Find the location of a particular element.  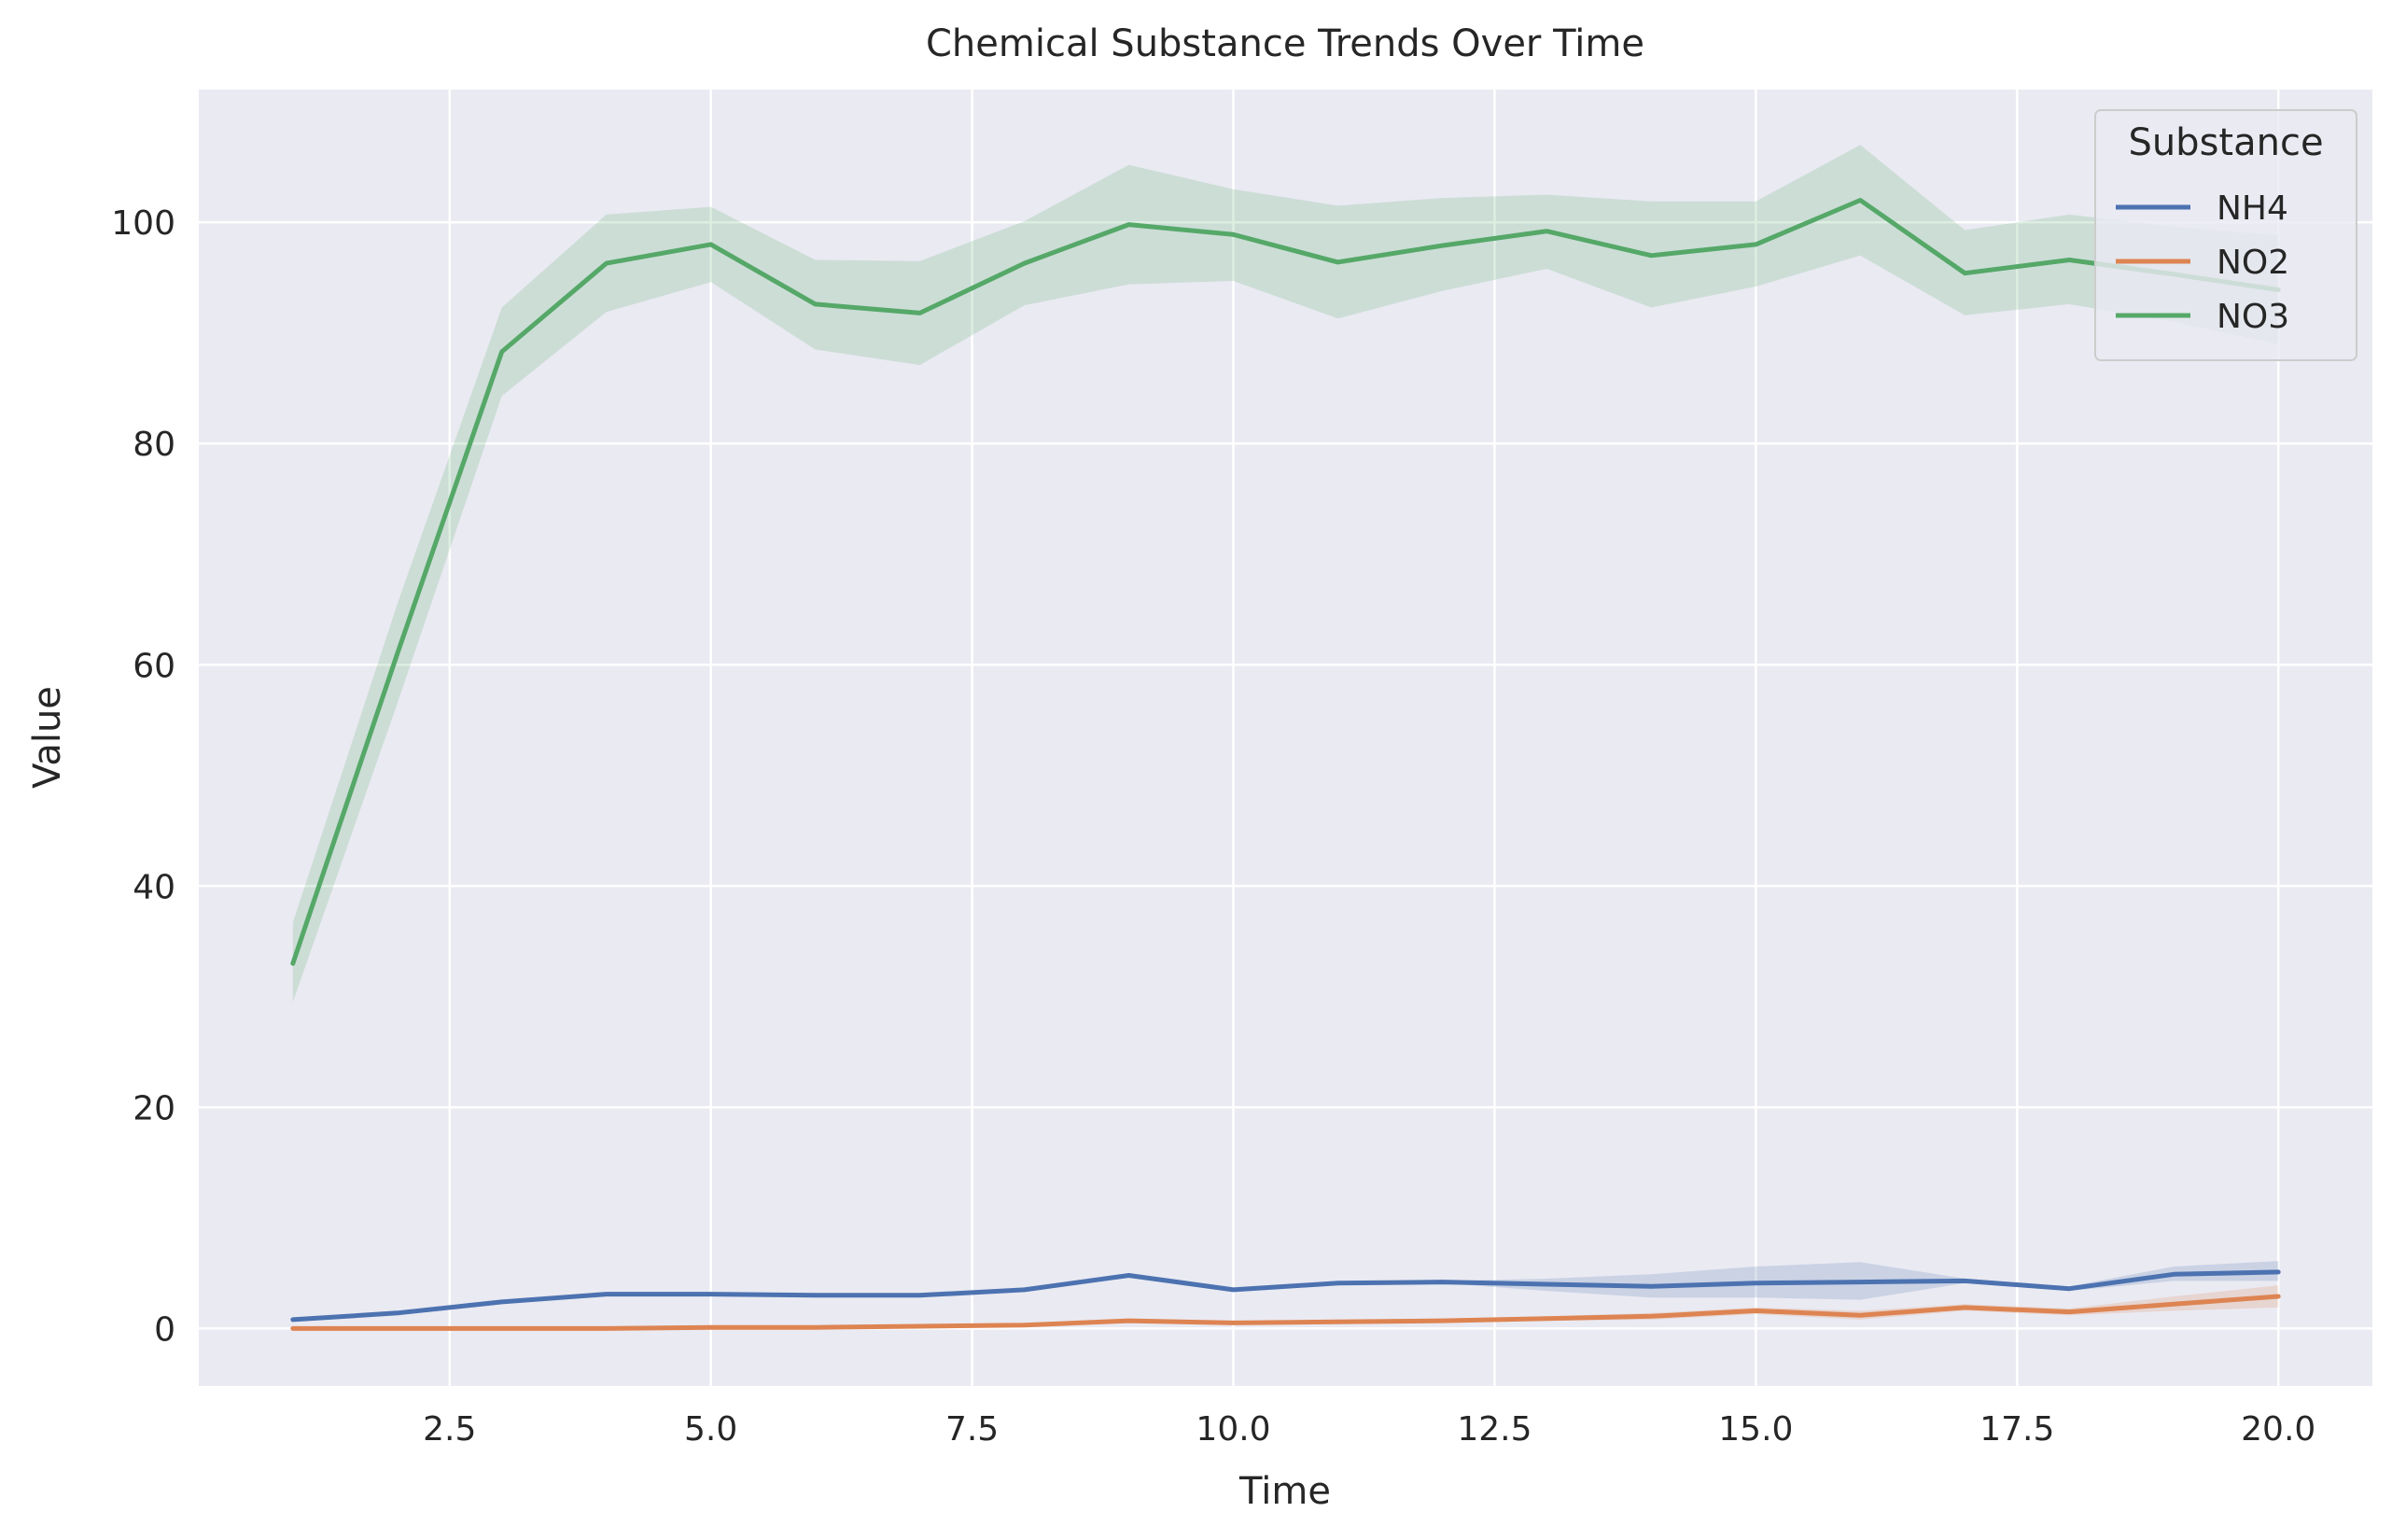

x-tick-label: 20.0 is located at coordinates (2278, 1429).